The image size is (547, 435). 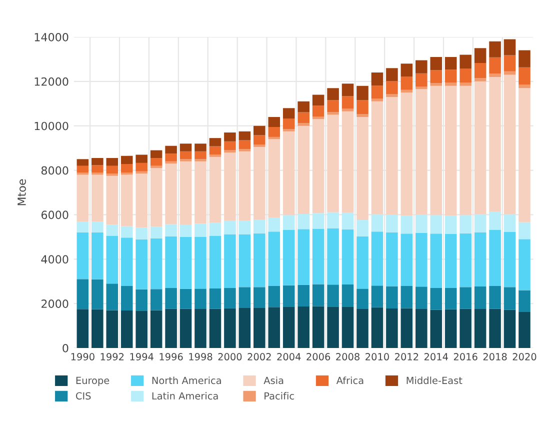 What do you see at coordinates (436, 356) in the screenshot?
I see `x-tick-label: 2014` at bounding box center [436, 356].